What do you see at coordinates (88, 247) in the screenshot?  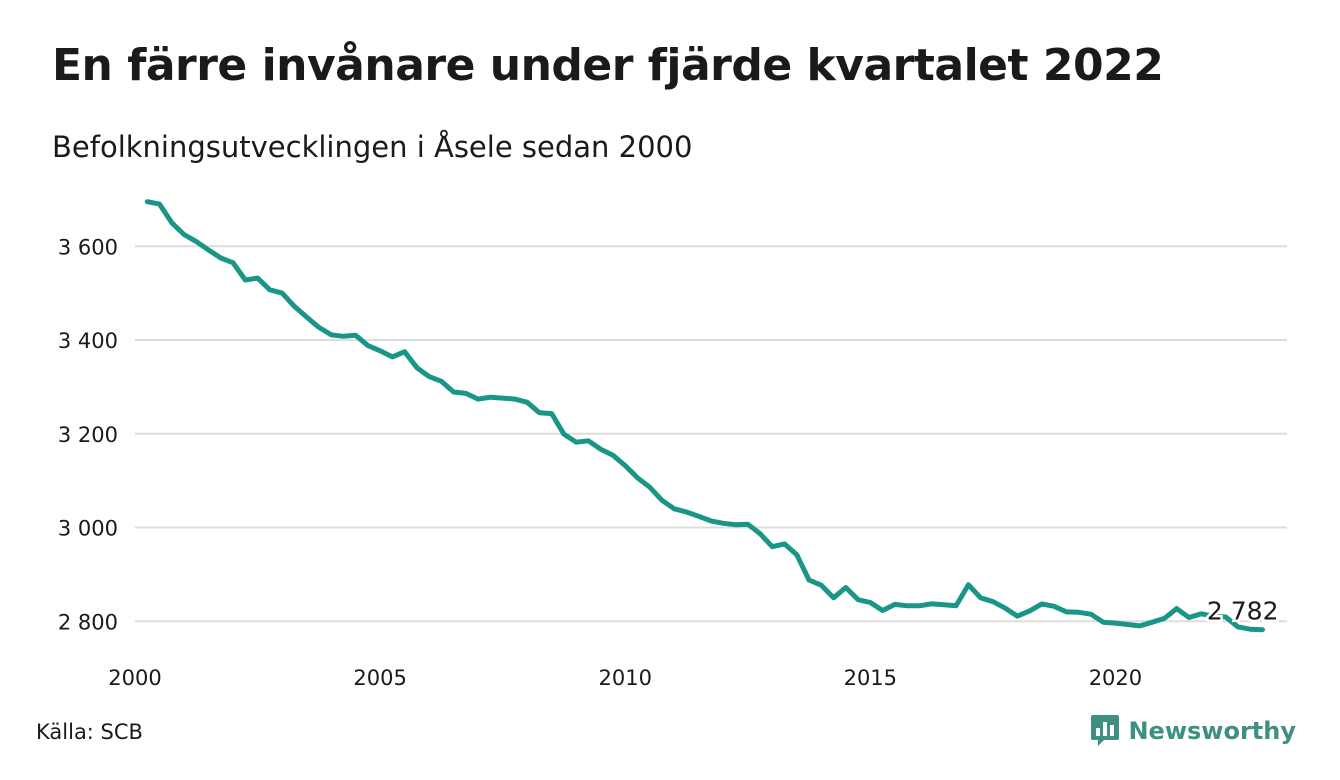 I see `y-tick-label: 3 600` at bounding box center [88, 247].